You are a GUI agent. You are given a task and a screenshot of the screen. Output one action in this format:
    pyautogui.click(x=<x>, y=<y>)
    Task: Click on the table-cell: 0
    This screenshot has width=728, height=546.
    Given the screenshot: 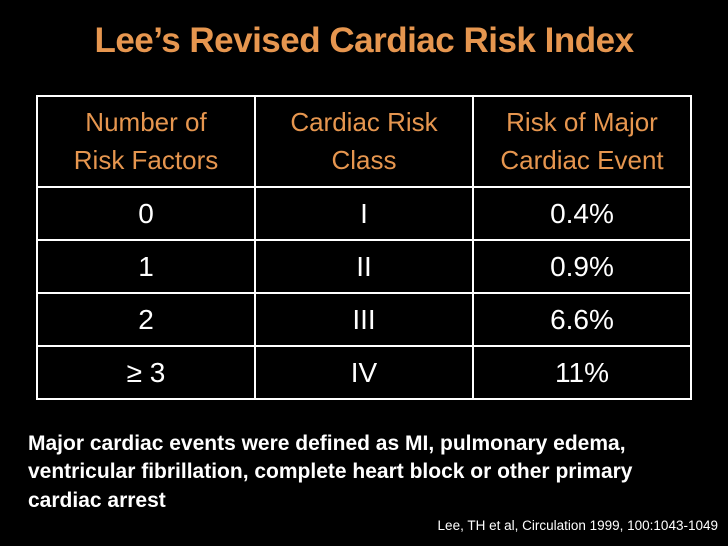 What is the action you would take?
    pyautogui.click(x=146, y=213)
    